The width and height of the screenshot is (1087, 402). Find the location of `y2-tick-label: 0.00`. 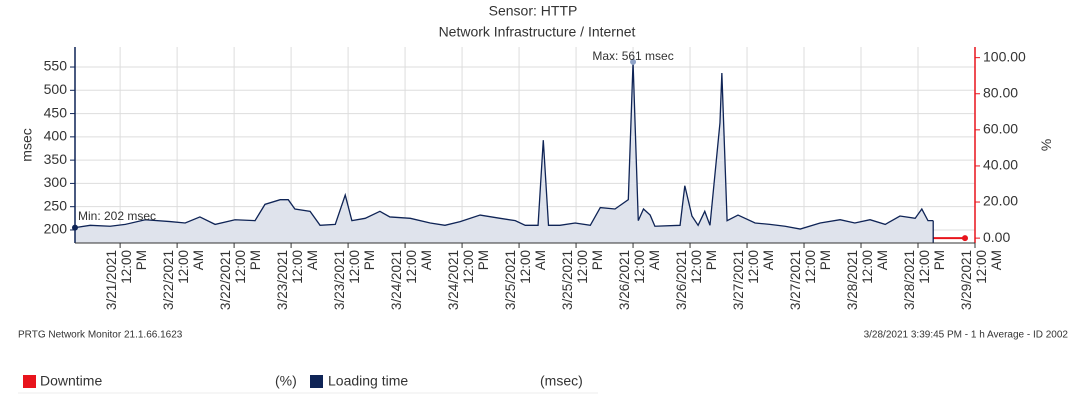

y2-tick-label: 0.00 is located at coordinates (996, 237).